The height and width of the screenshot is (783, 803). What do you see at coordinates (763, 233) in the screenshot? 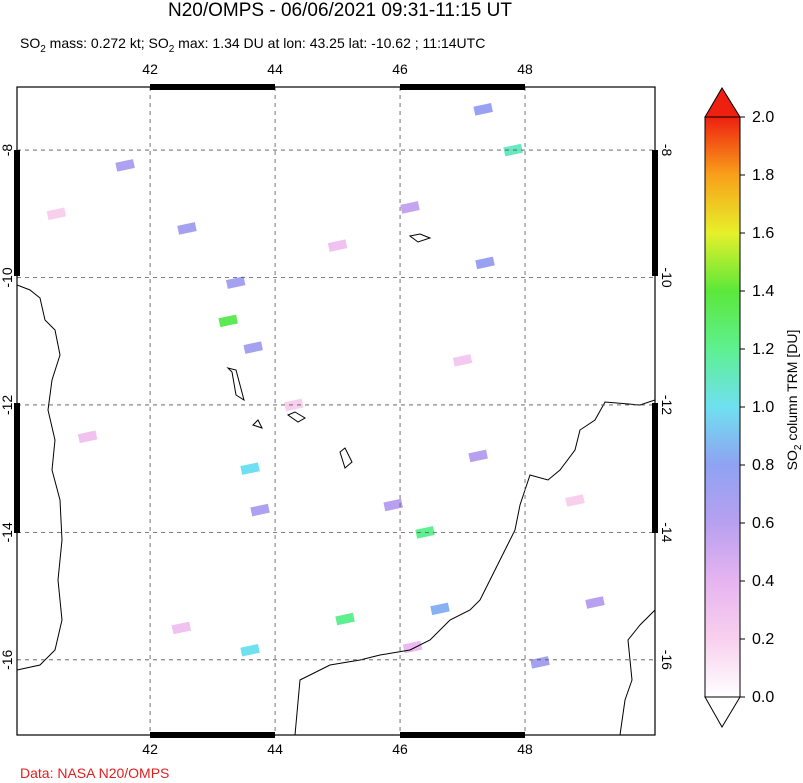
I see `colorbar-tick-label: 1.6` at bounding box center [763, 233].